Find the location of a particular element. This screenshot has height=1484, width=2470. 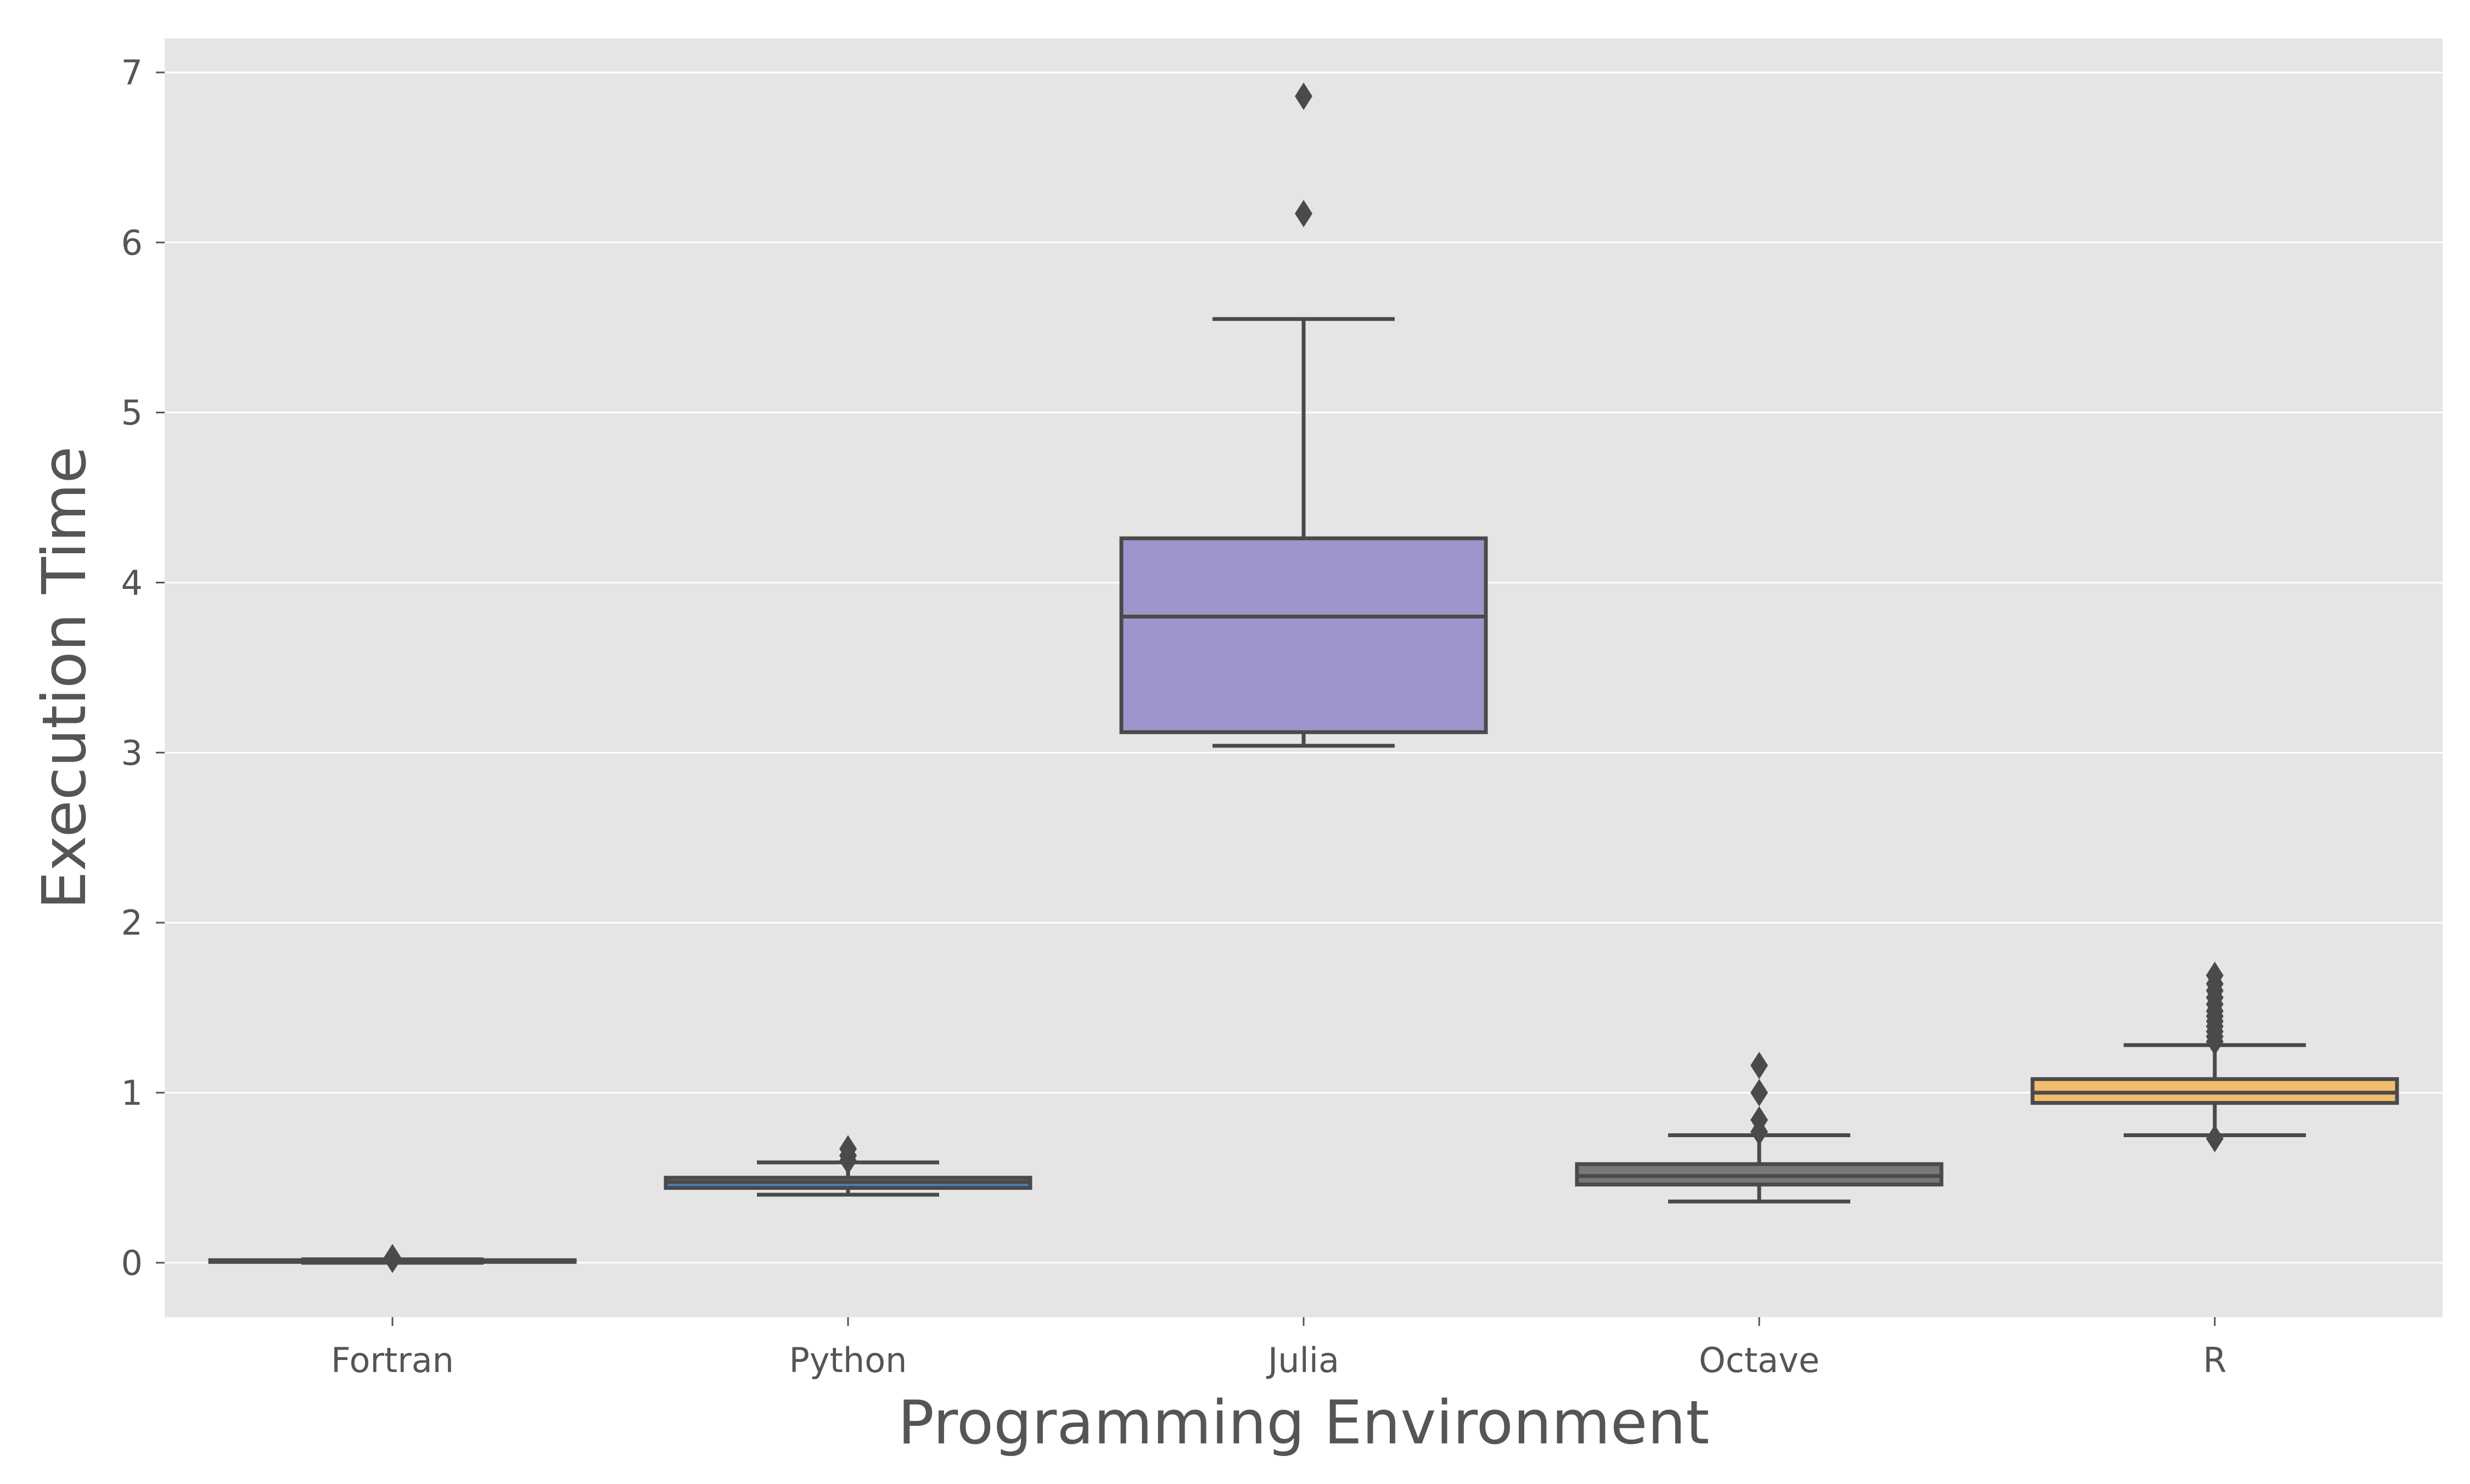

x-tick-label: Python is located at coordinates (848, 1360).